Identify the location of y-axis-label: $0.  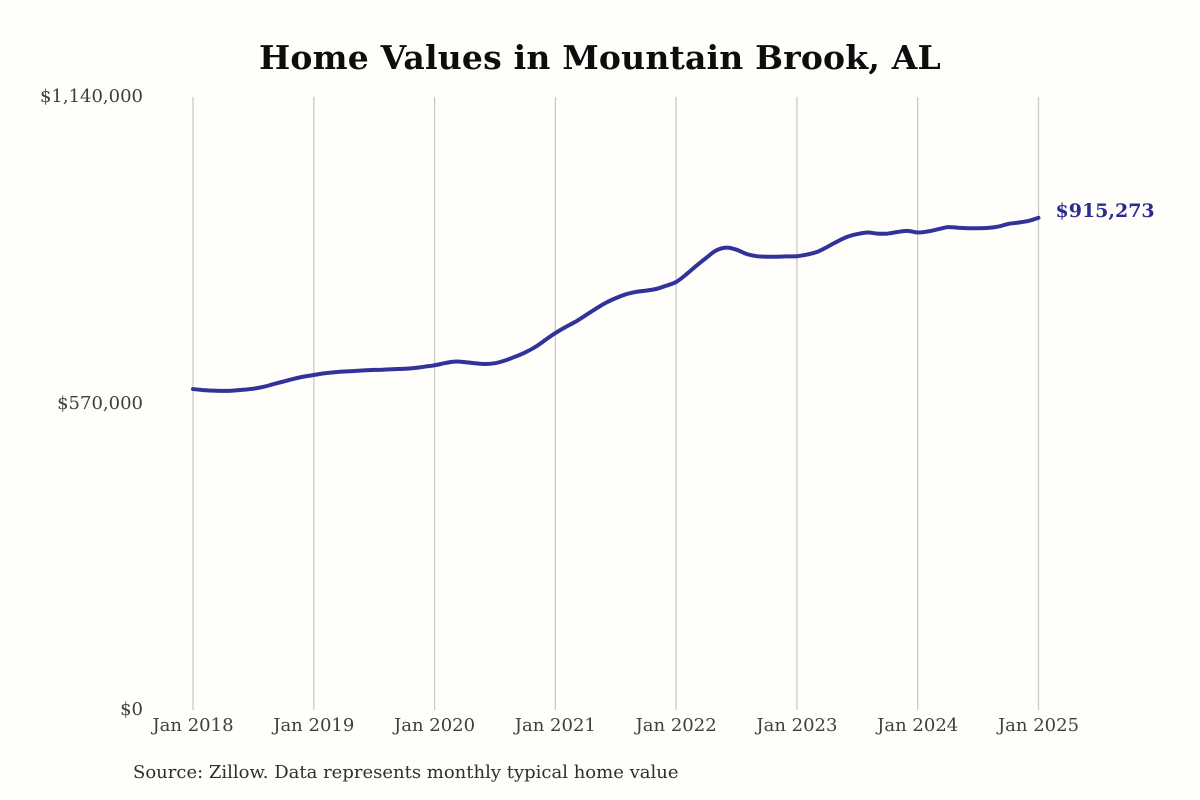
(131, 709).